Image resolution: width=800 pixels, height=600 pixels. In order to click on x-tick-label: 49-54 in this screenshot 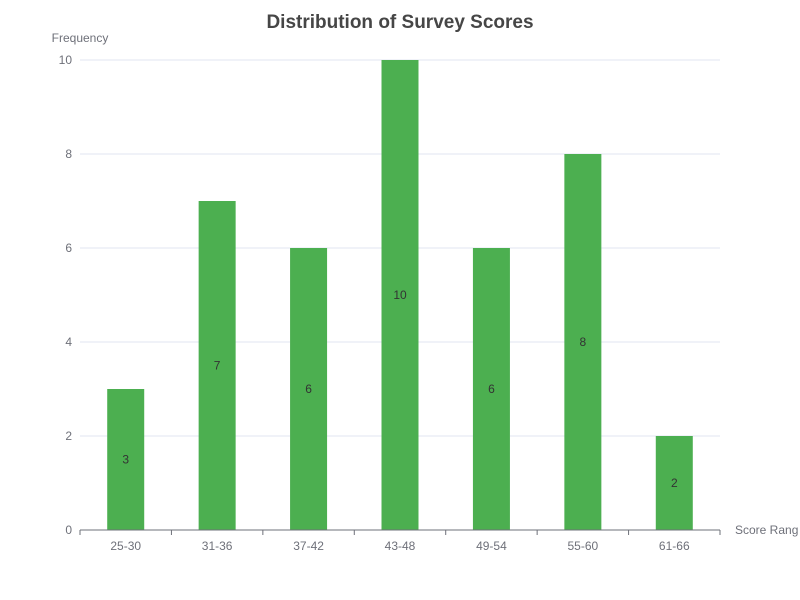, I will do `click(491, 546)`.